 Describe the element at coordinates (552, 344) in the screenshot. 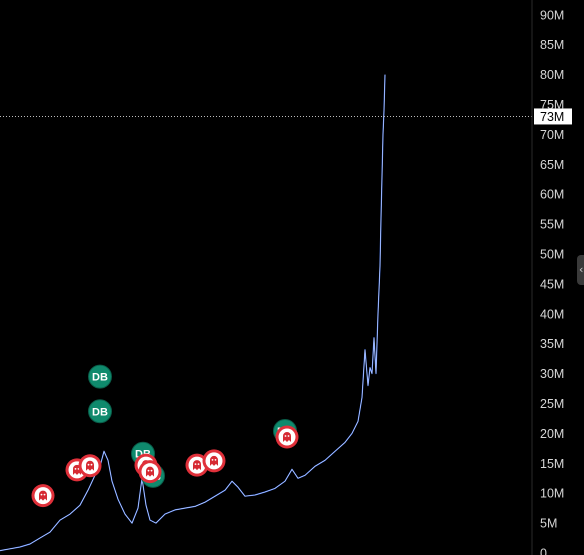

I see `y-tick-label: 35M` at that location.